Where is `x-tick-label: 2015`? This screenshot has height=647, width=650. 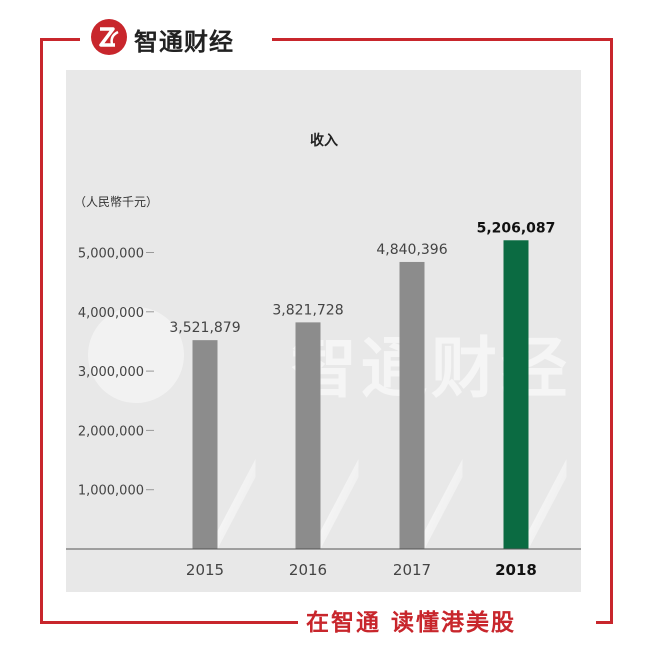 x-tick-label: 2015 is located at coordinates (205, 570).